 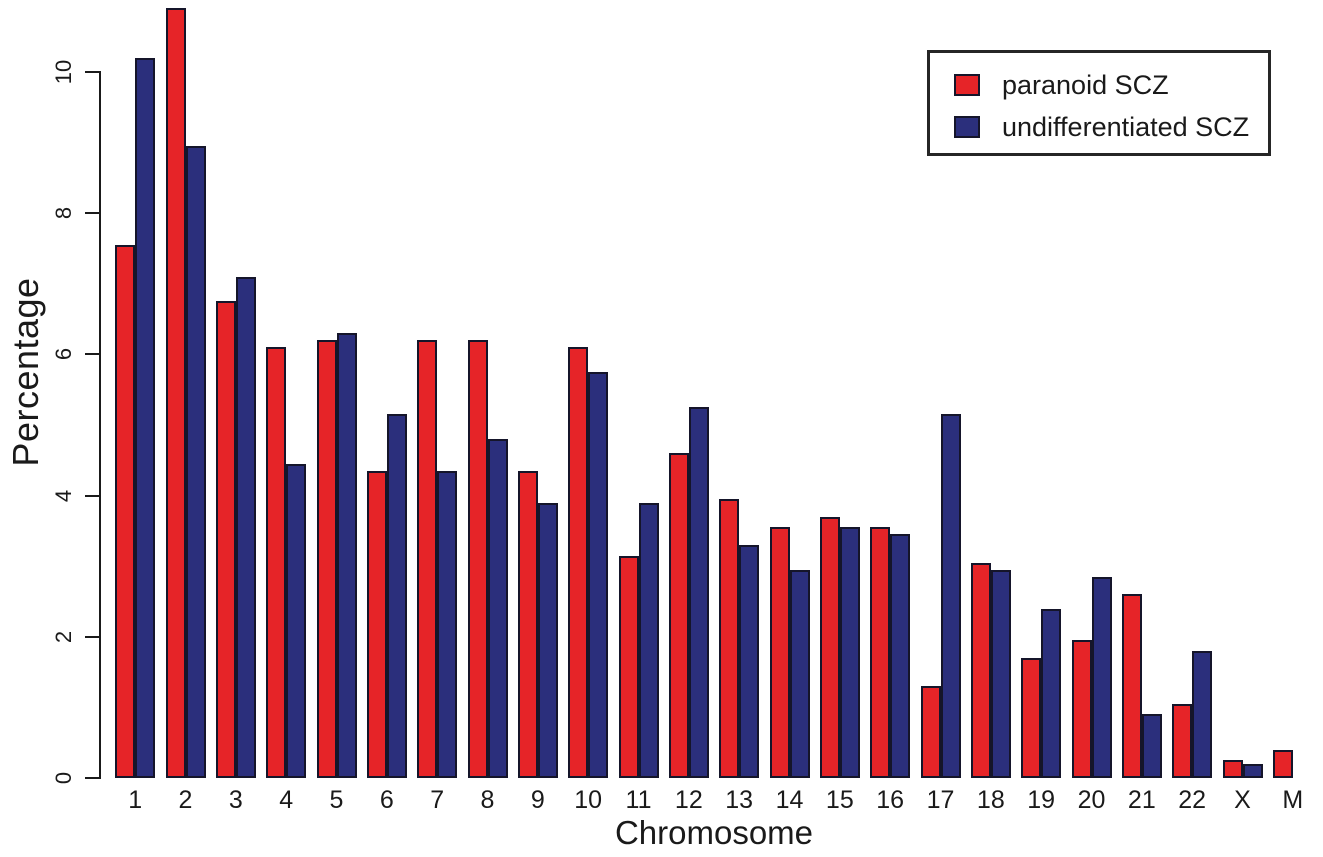 What do you see at coordinates (125, 511) in the screenshot?
I see `bar-1-paranoid-scz` at bounding box center [125, 511].